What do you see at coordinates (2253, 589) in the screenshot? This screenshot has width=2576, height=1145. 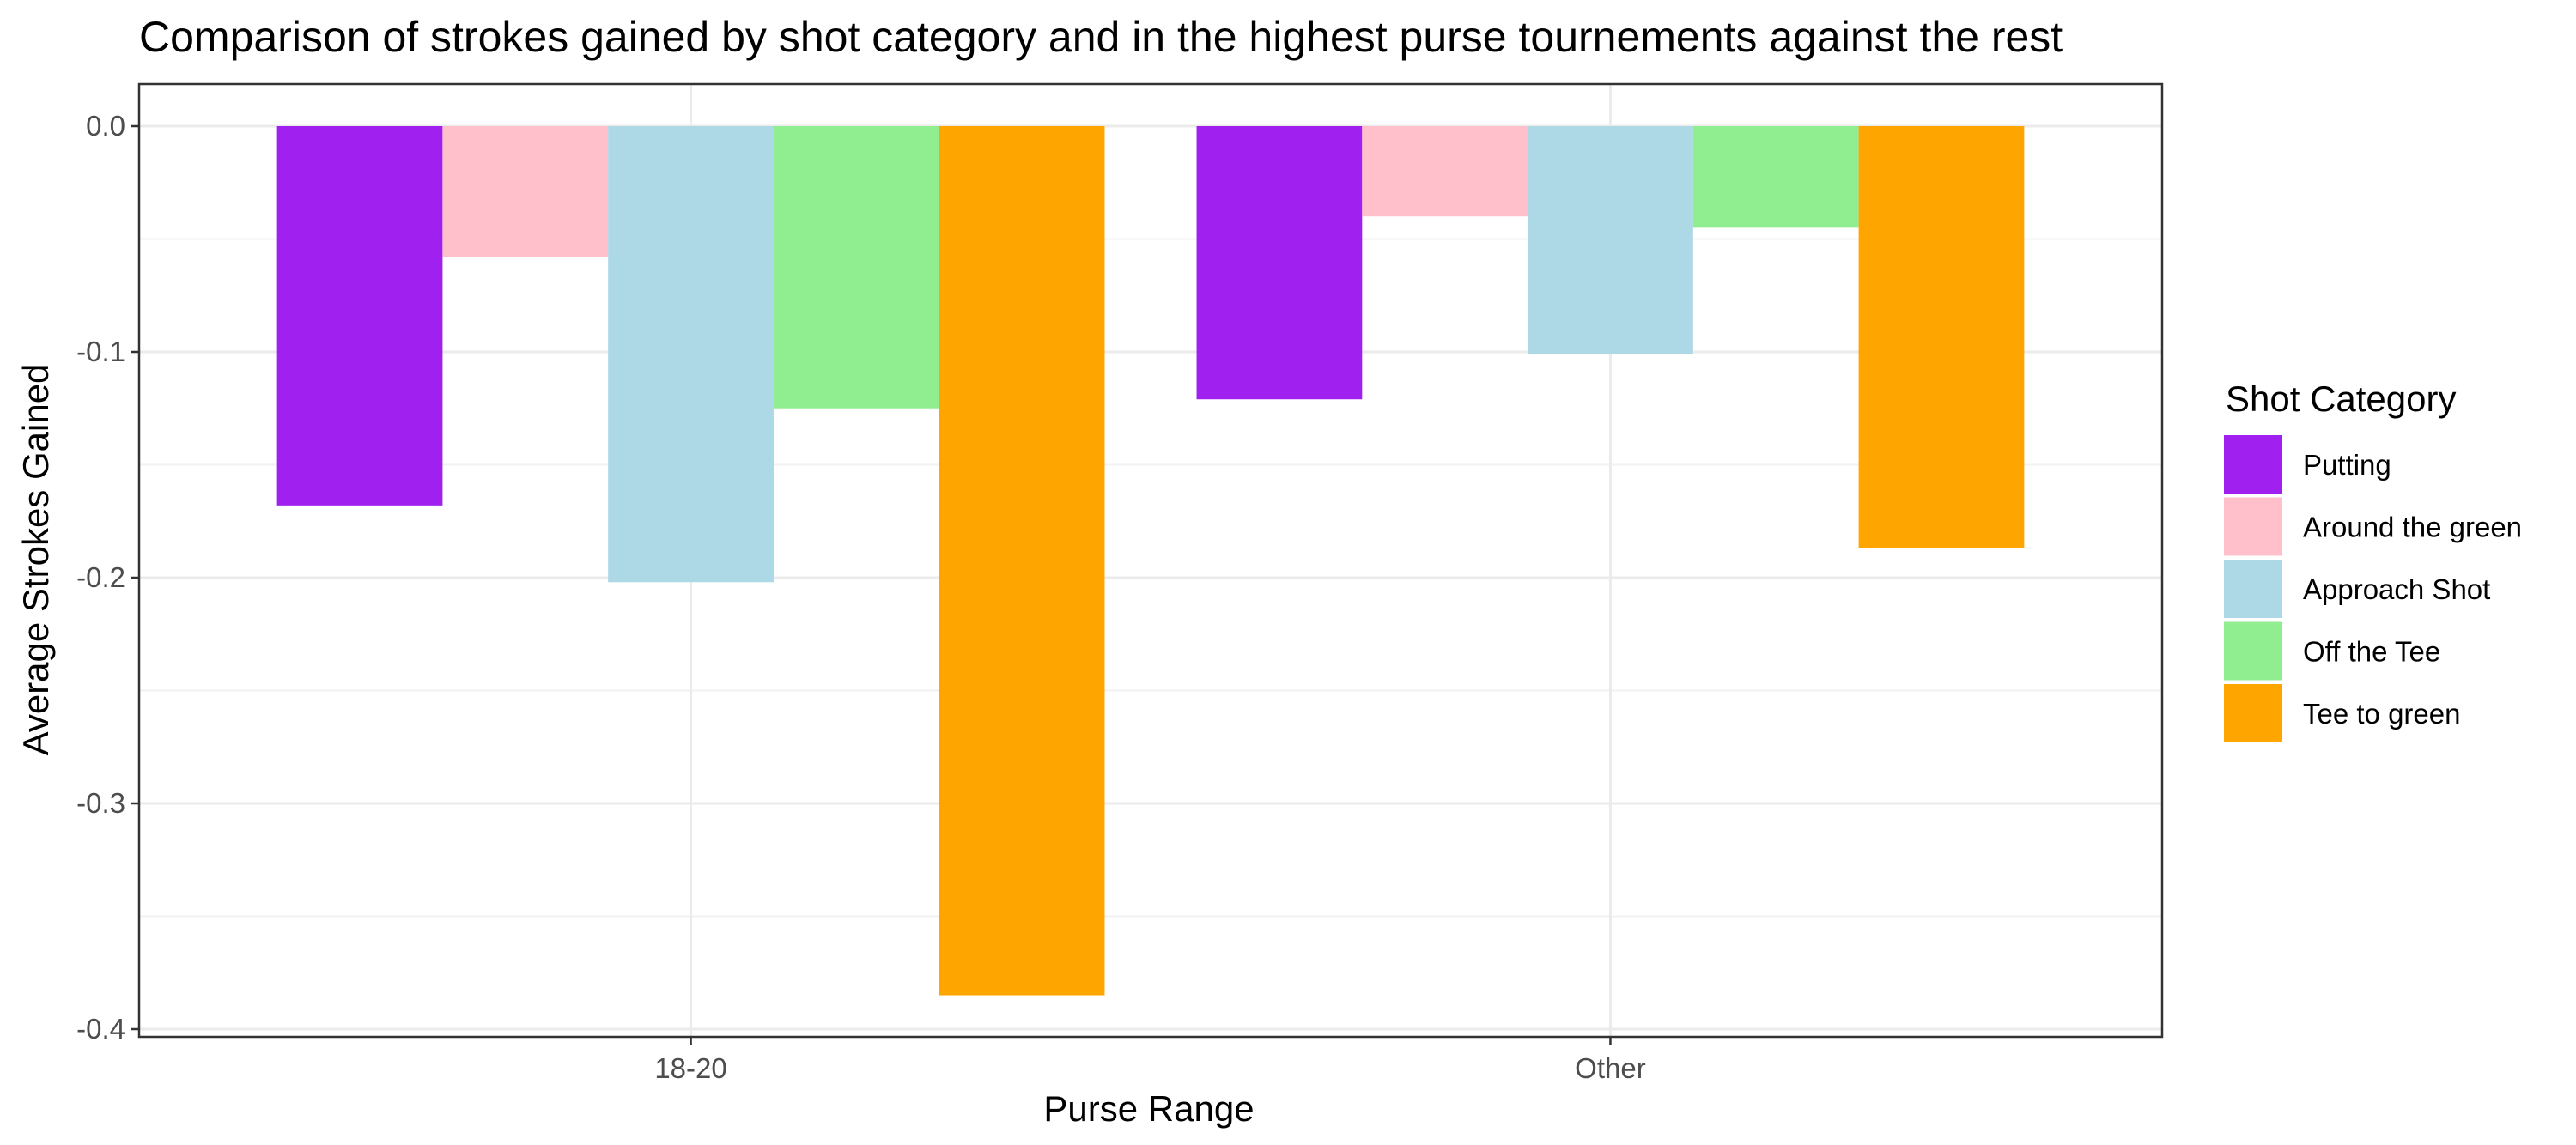 I see `legend-key-approach-shot` at bounding box center [2253, 589].